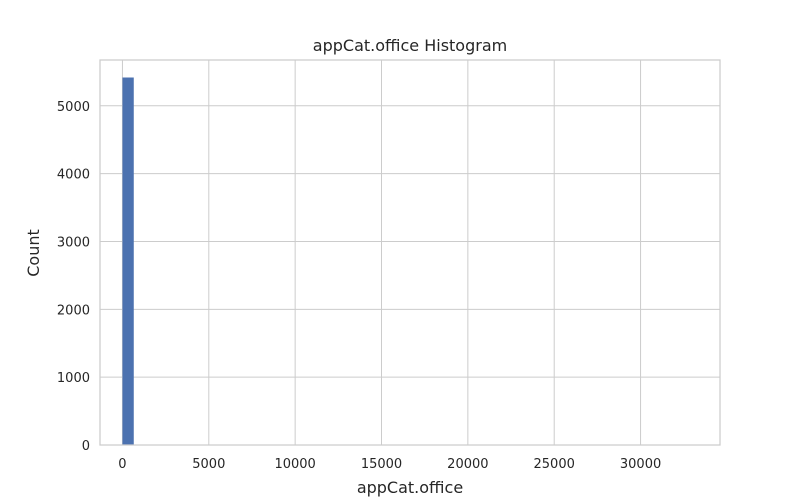  I want to click on x-tick-label: 10000, so click(294, 464).